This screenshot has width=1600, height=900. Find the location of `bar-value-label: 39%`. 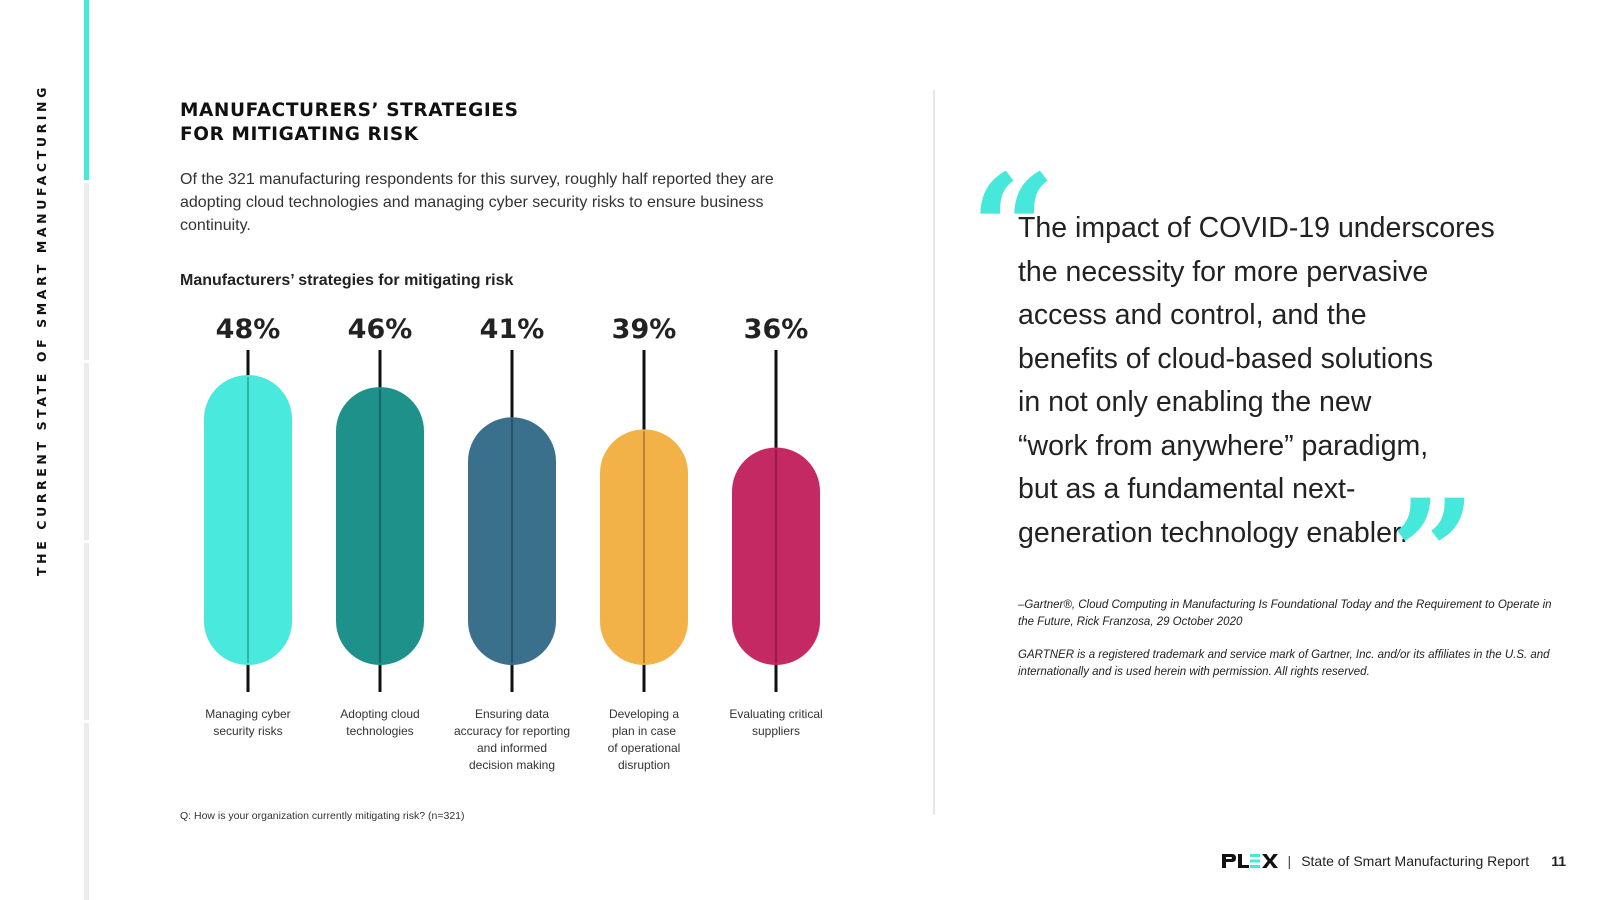

bar-value-label: 39% is located at coordinates (644, 329).